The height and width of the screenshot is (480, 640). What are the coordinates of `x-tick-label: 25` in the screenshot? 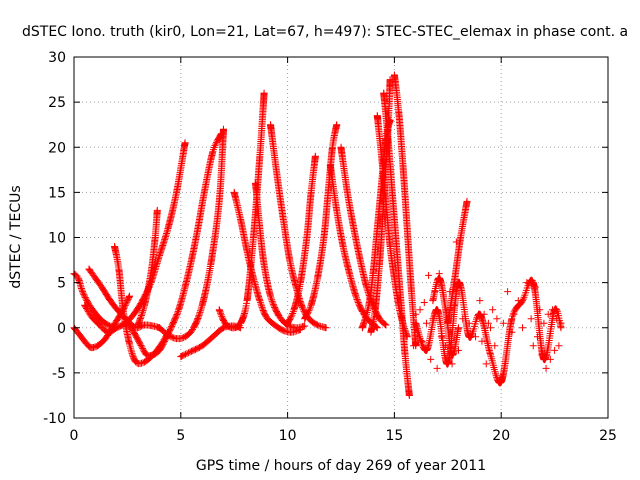 It's located at (608, 436).